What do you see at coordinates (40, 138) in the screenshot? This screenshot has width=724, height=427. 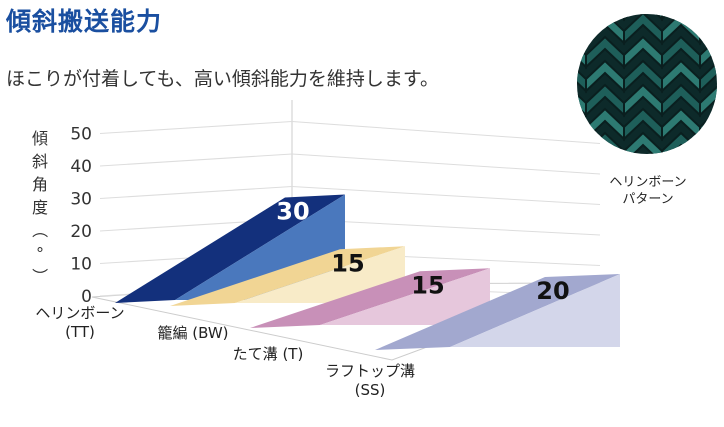 I see `y-axis-label-char: 傾` at bounding box center [40, 138].